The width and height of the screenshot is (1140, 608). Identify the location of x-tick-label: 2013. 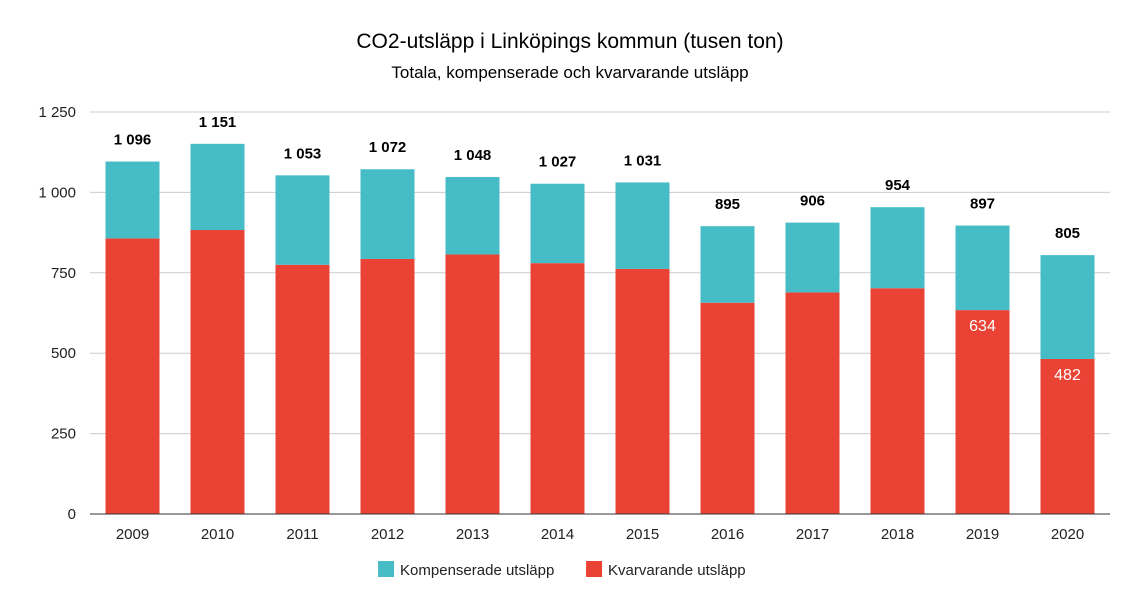
(472, 534).